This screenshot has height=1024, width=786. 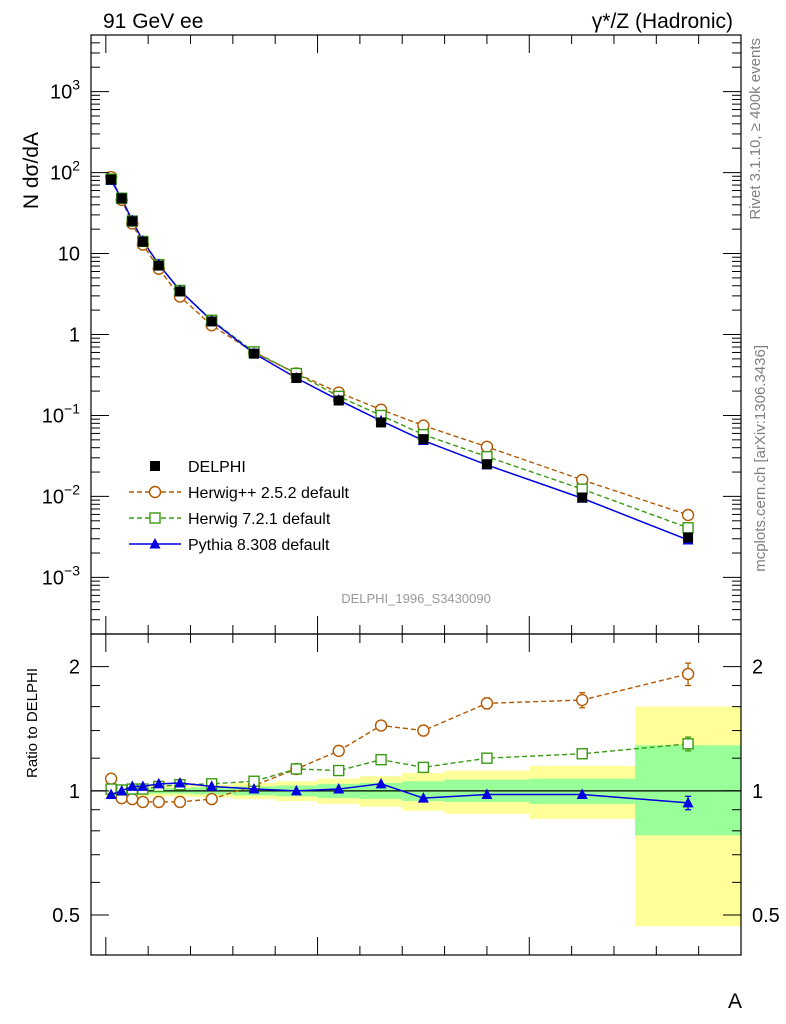 I want to click on mcplots-label: mcplots.cern.ch [arXiv:1306.3436], so click(x=760, y=458).